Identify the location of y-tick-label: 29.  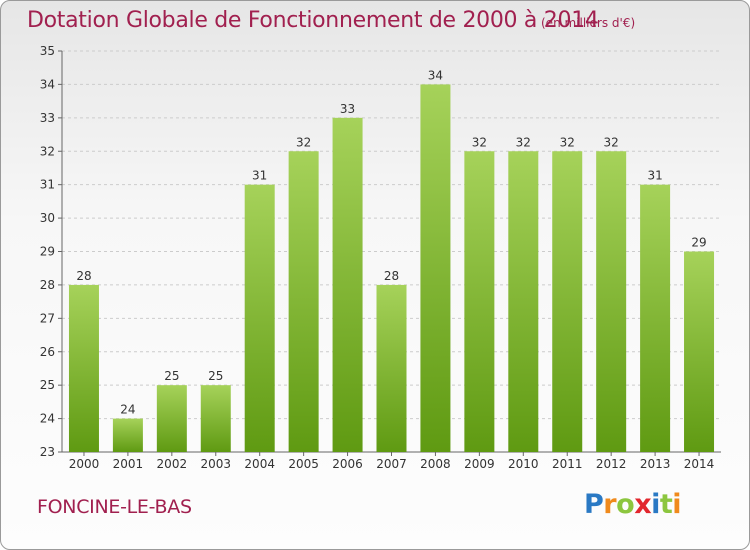
(47, 252).